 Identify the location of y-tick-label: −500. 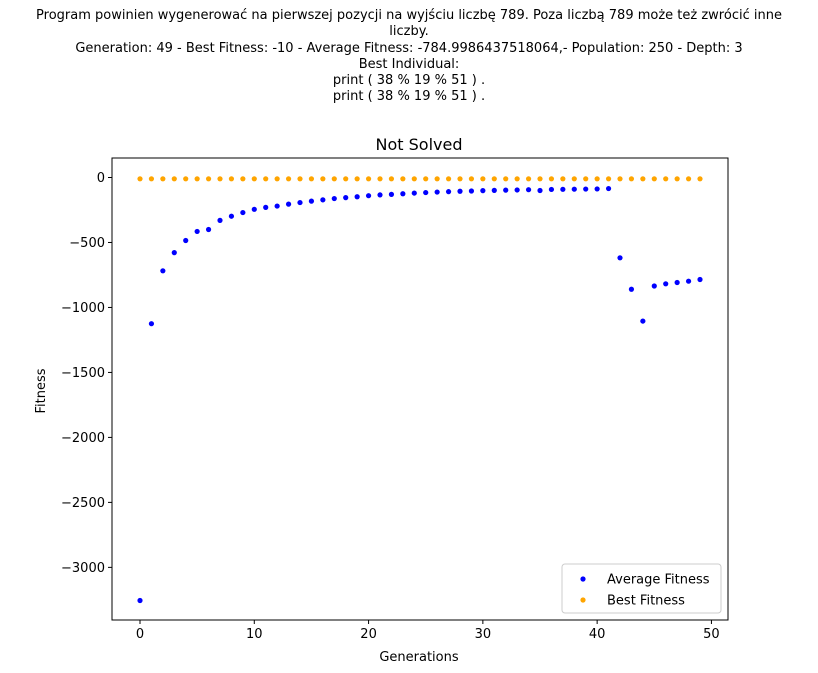
(87, 243).